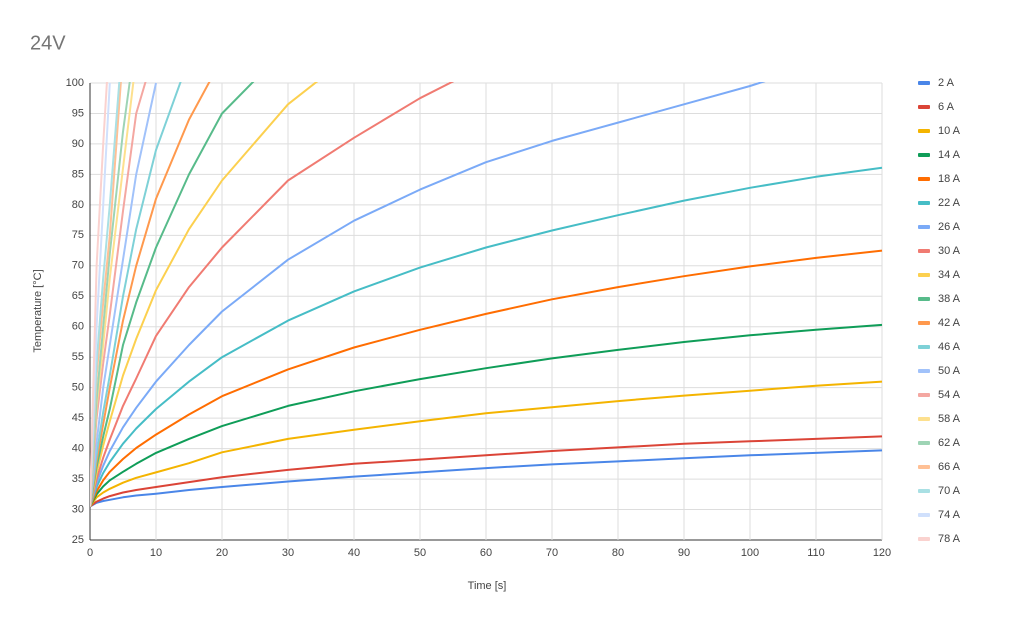 The height and width of the screenshot is (624, 1009). I want to click on y-tick-label: 85, so click(78, 174).